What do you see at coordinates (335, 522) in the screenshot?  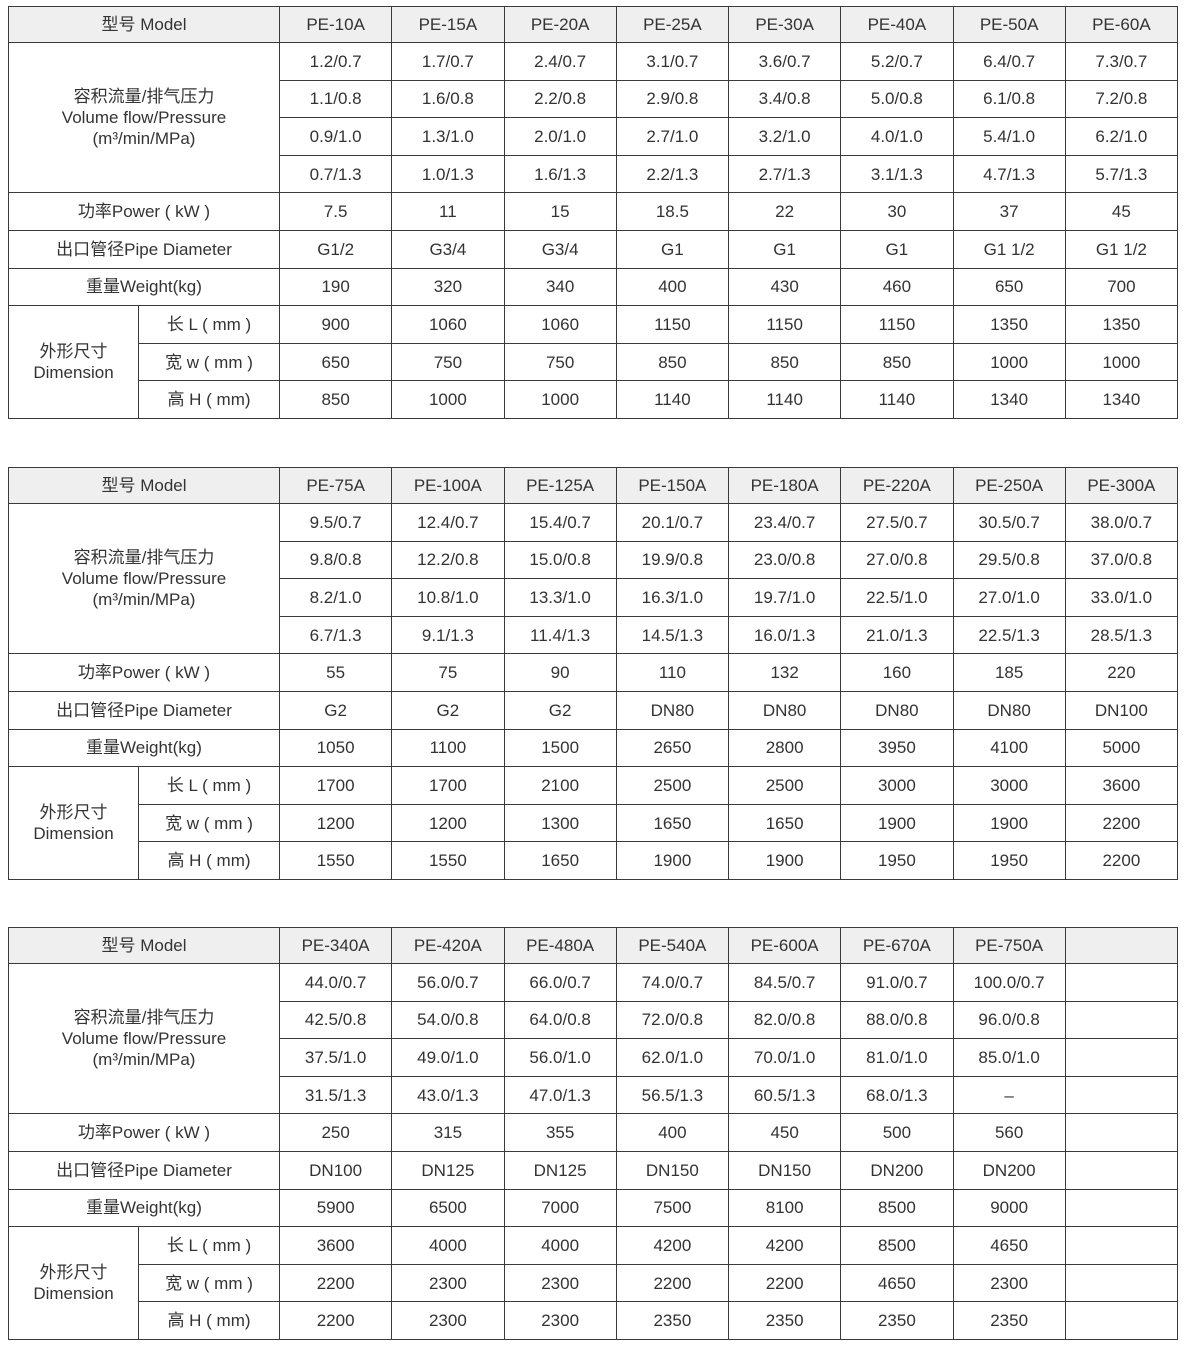 I see `flow-value: 9.5/0.7` at bounding box center [335, 522].